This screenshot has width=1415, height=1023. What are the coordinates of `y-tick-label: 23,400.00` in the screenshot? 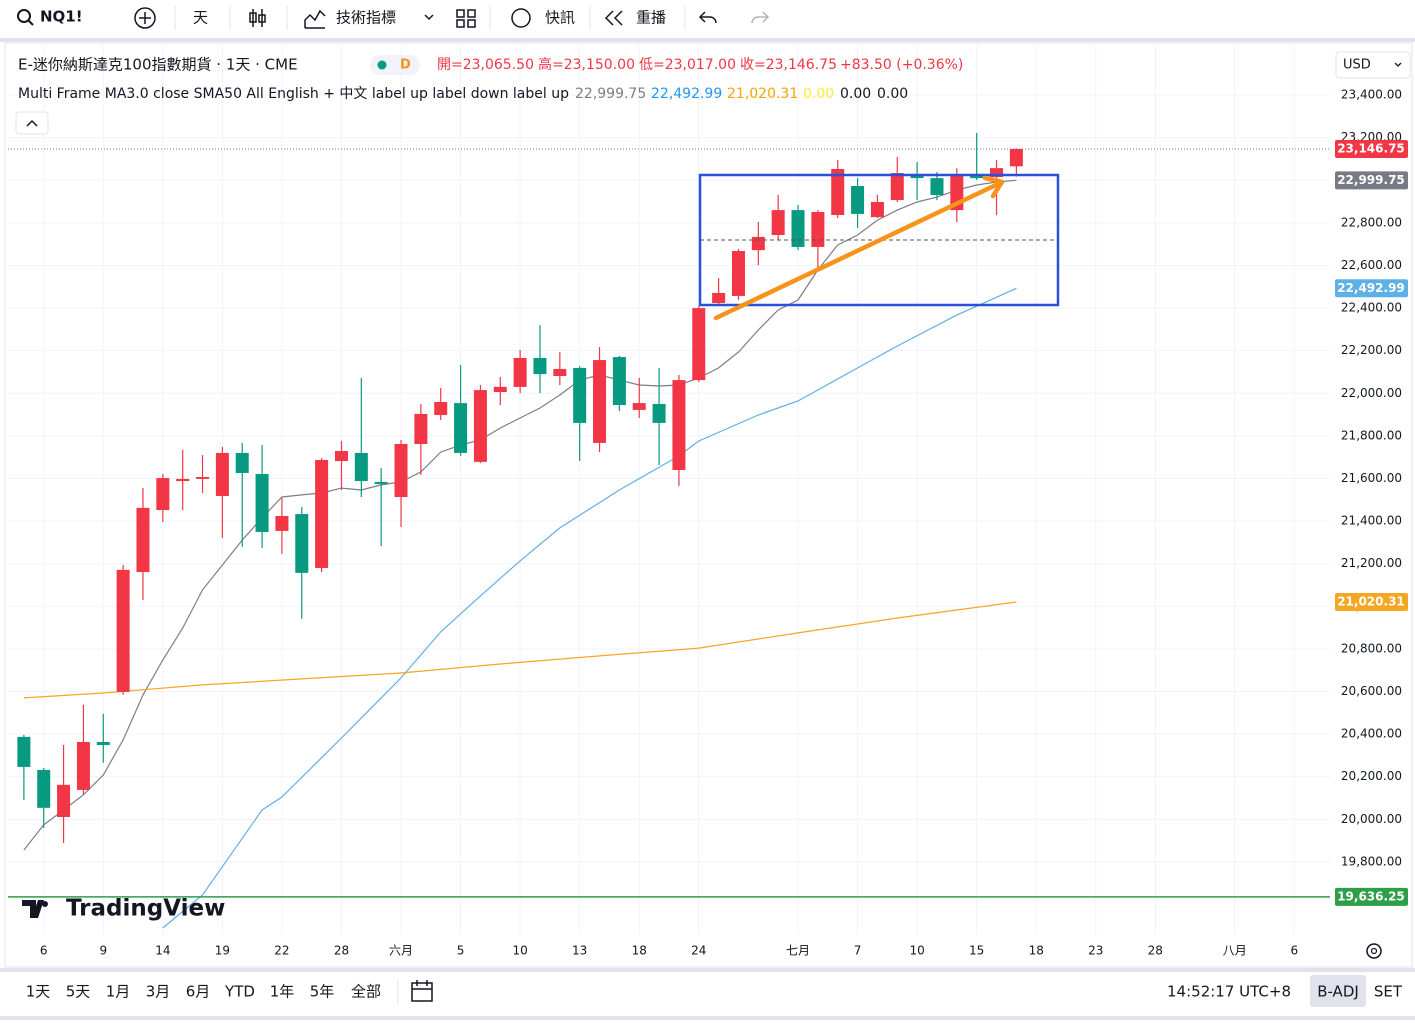 It's located at (1371, 95).